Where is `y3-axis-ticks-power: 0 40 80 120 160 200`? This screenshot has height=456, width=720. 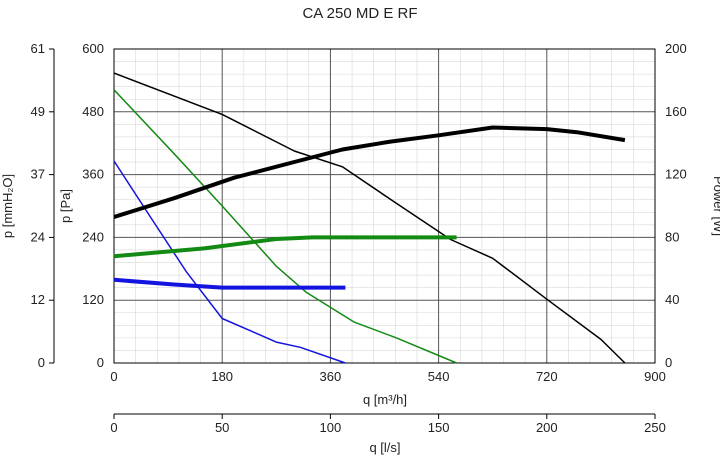
y3-axis-ticks-power: 0 40 80 120 160 200 is located at coordinates (676, 205).